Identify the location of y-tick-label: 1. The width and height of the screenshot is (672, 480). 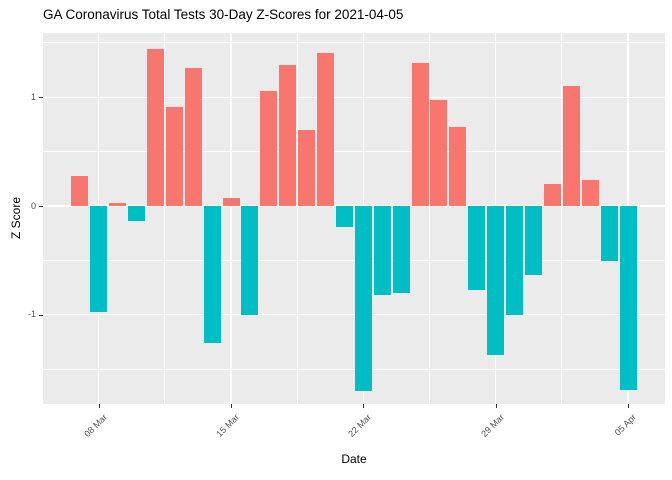
(33, 96).